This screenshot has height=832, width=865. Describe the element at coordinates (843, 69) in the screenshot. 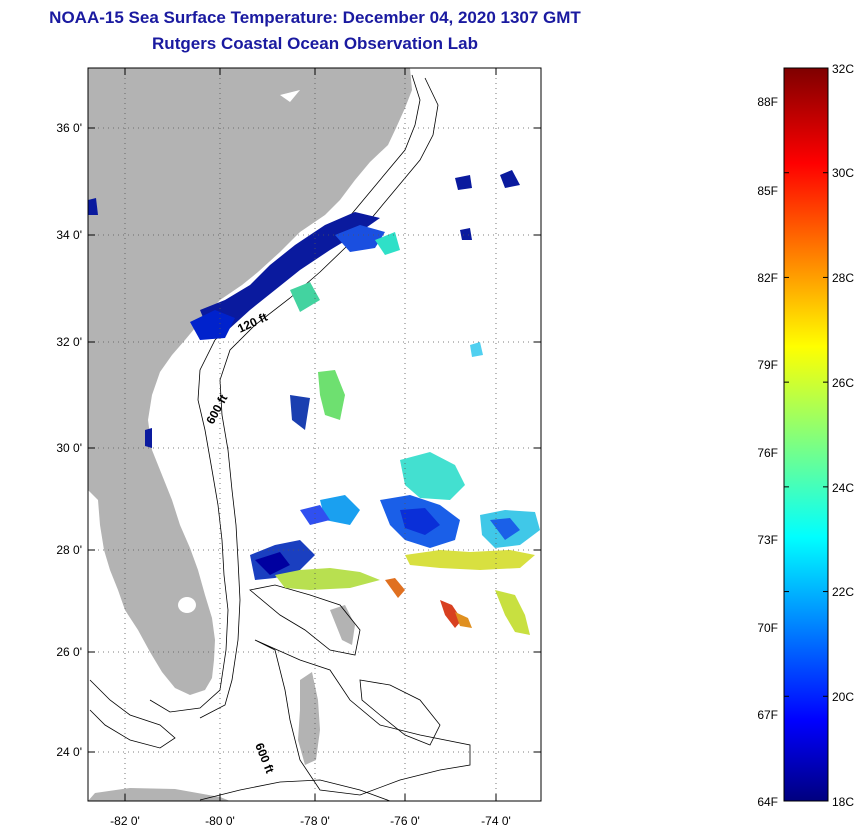

I see `colorbar-c-label: 32C` at that location.